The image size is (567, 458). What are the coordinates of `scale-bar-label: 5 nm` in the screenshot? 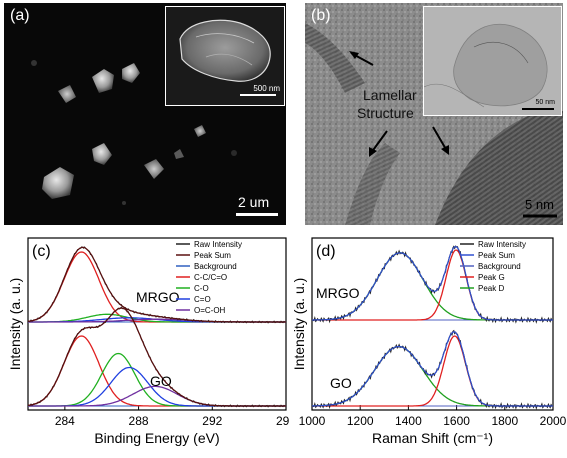 It's located at (539, 204).